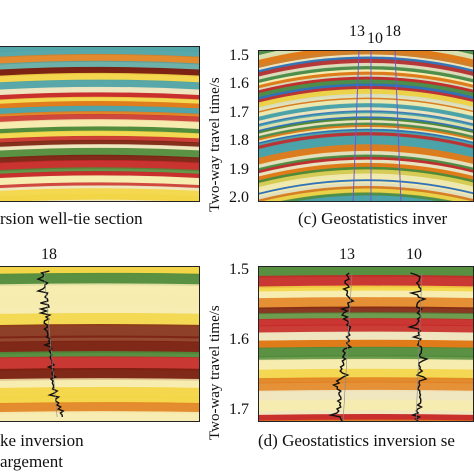 The width and height of the screenshot is (474, 474). Describe the element at coordinates (215, 144) in the screenshot. I see `panel-c-ylabel: Two-way travel time/s` at that location.